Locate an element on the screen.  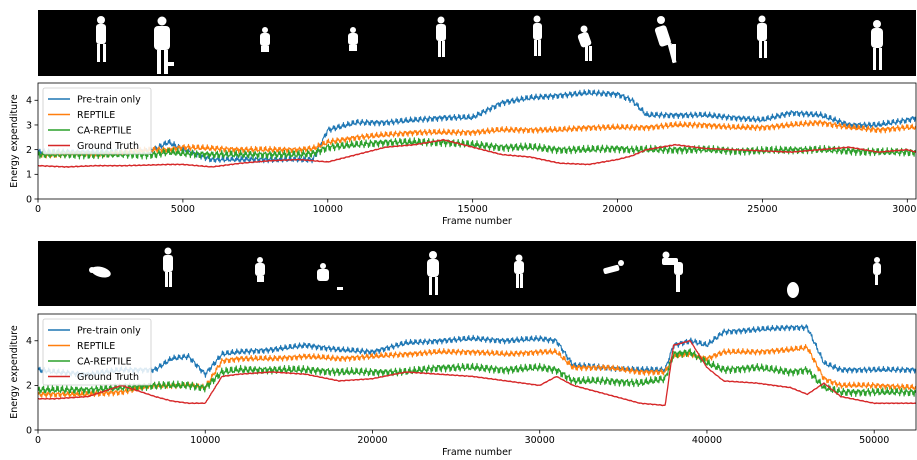
x-tick-label: 5000 is located at coordinates (183, 209).